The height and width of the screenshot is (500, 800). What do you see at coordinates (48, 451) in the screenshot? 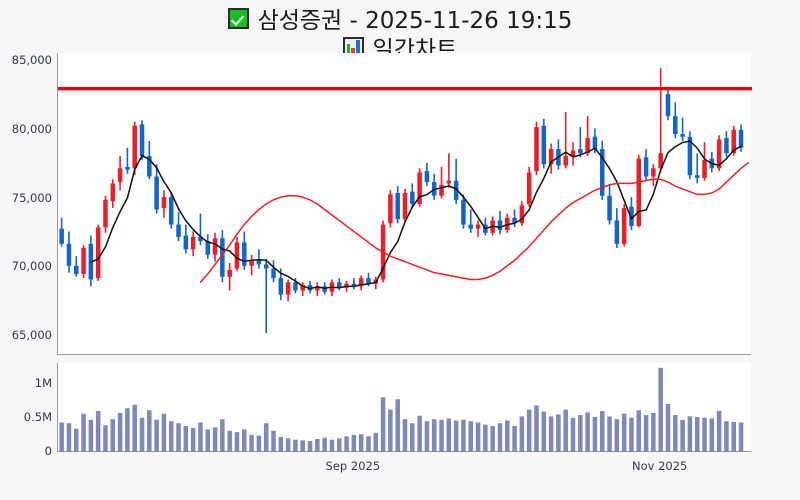
I see `volume-axis-tick: 0` at bounding box center [48, 451].